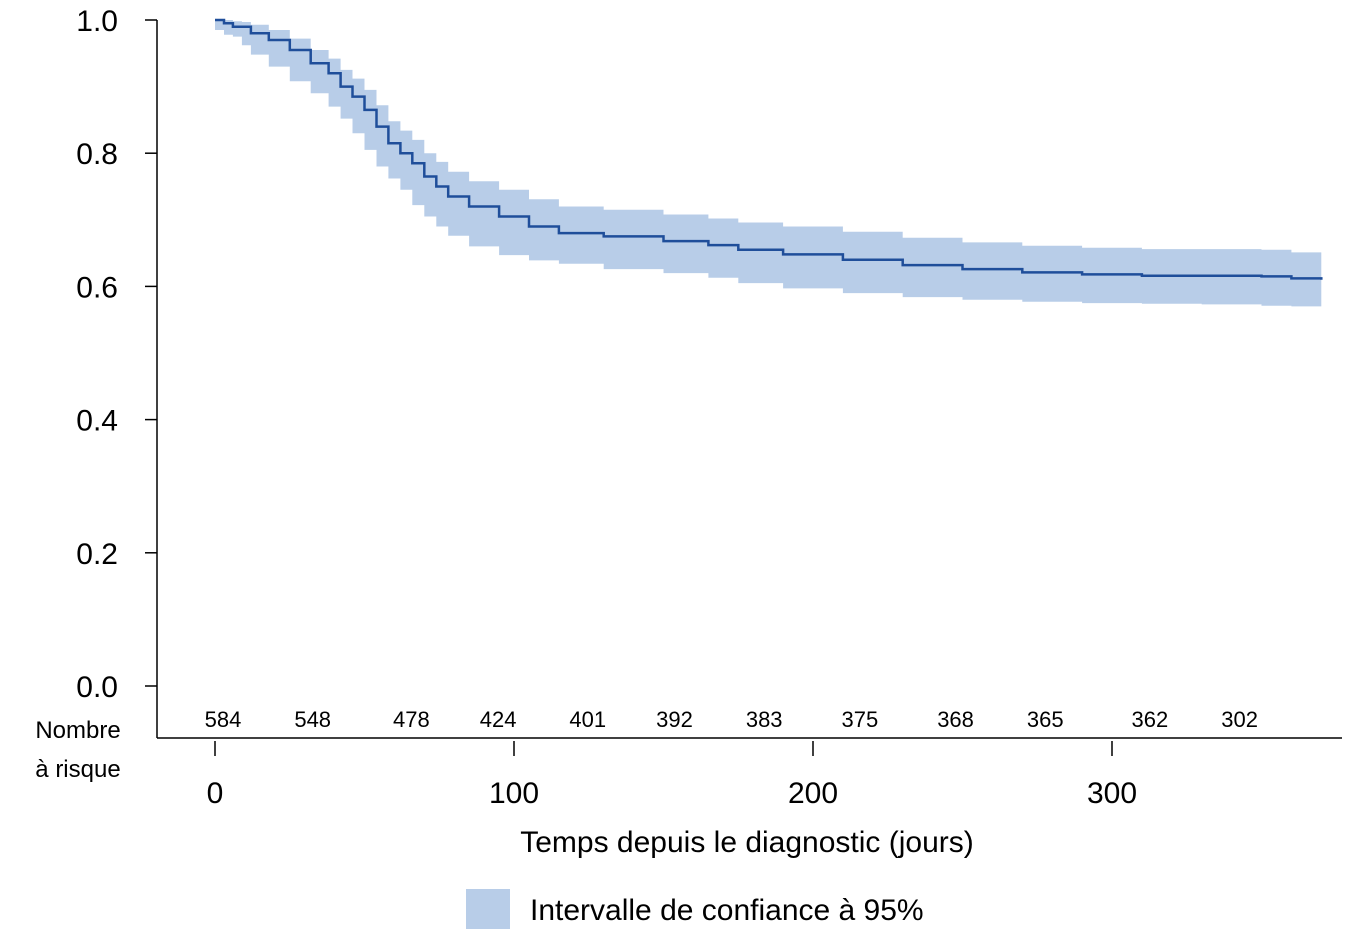  What do you see at coordinates (223, 719) in the screenshot?
I see `risk-count: 584` at bounding box center [223, 719].